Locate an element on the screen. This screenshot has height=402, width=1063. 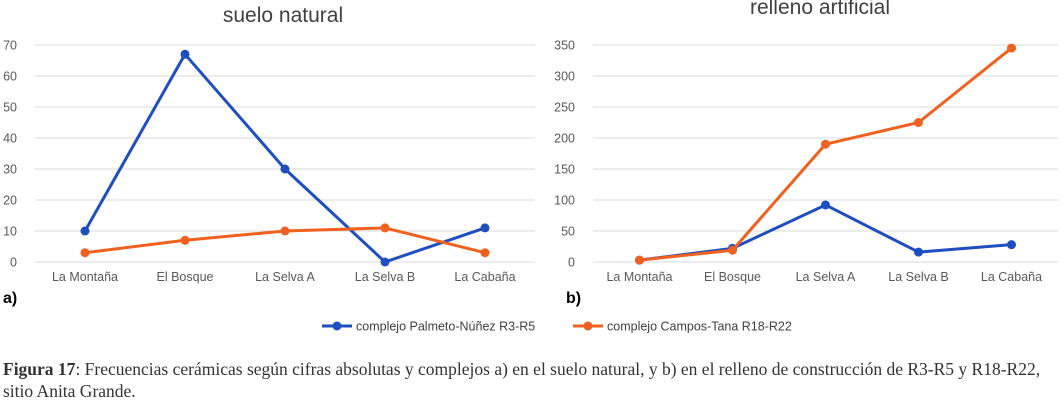
caption-label: Figura 17 is located at coordinates (39, 369).